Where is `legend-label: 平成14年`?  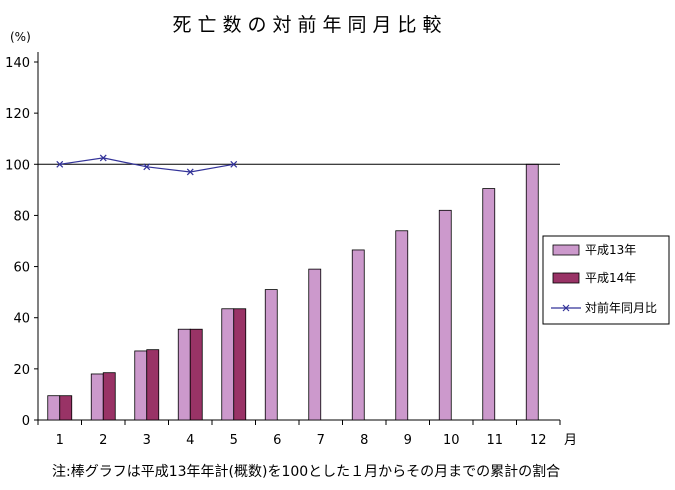 legend-label: 平成14年 is located at coordinates (610, 278).